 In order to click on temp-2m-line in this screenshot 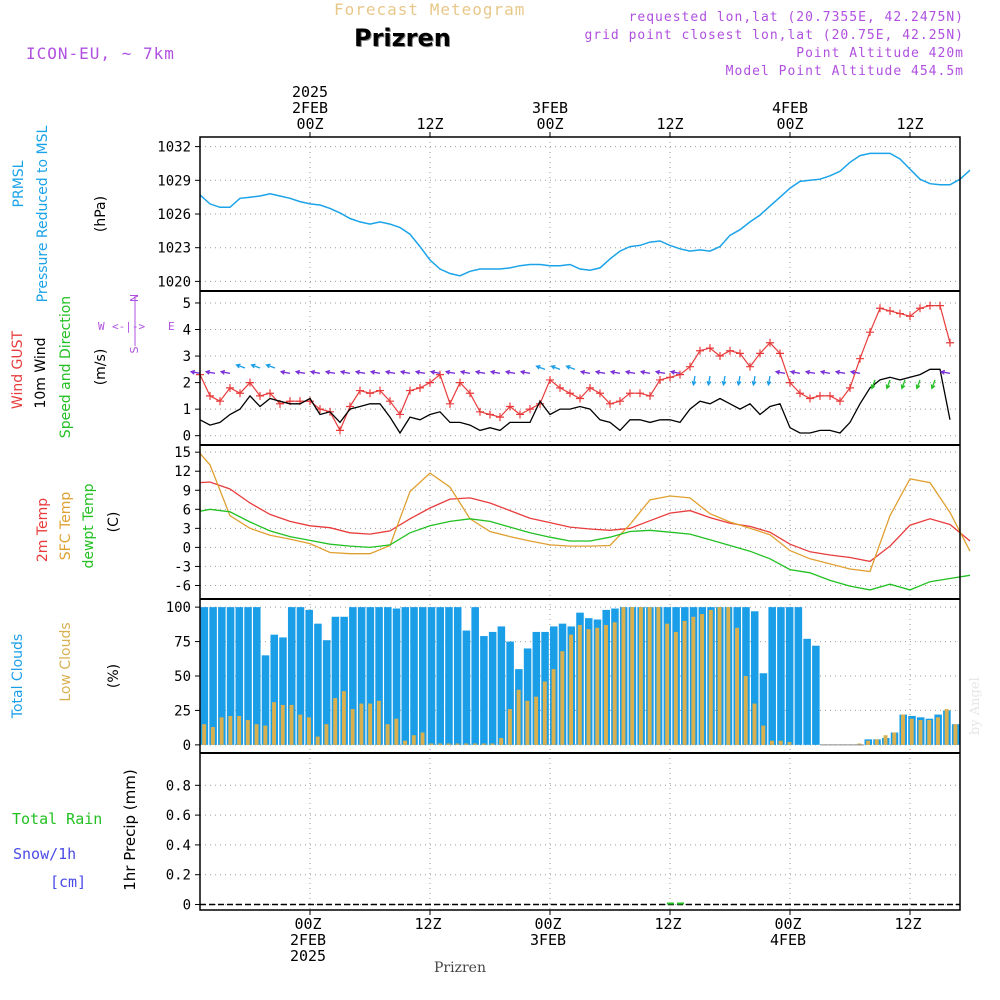, I will do `click(585, 522)`.